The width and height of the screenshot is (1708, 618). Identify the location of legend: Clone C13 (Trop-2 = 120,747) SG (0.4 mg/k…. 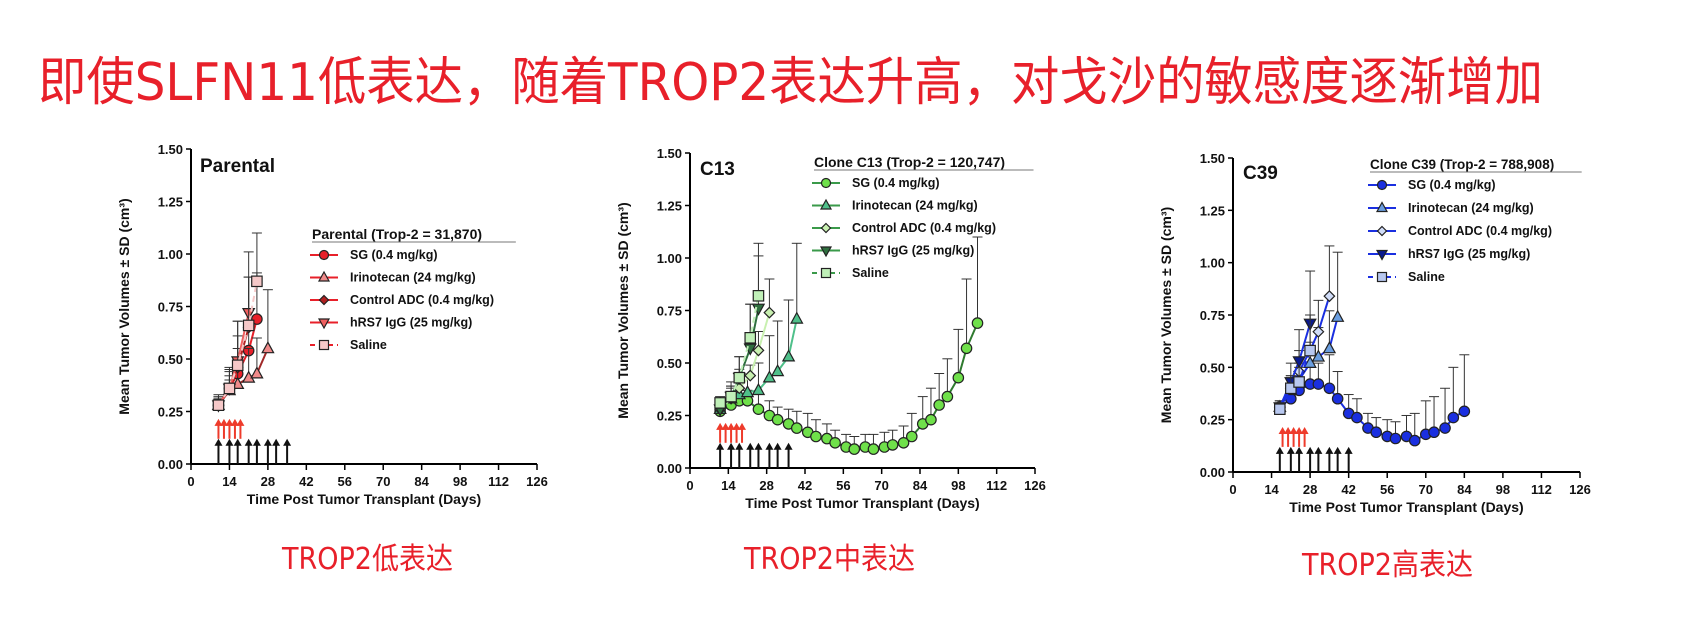
(923, 217).